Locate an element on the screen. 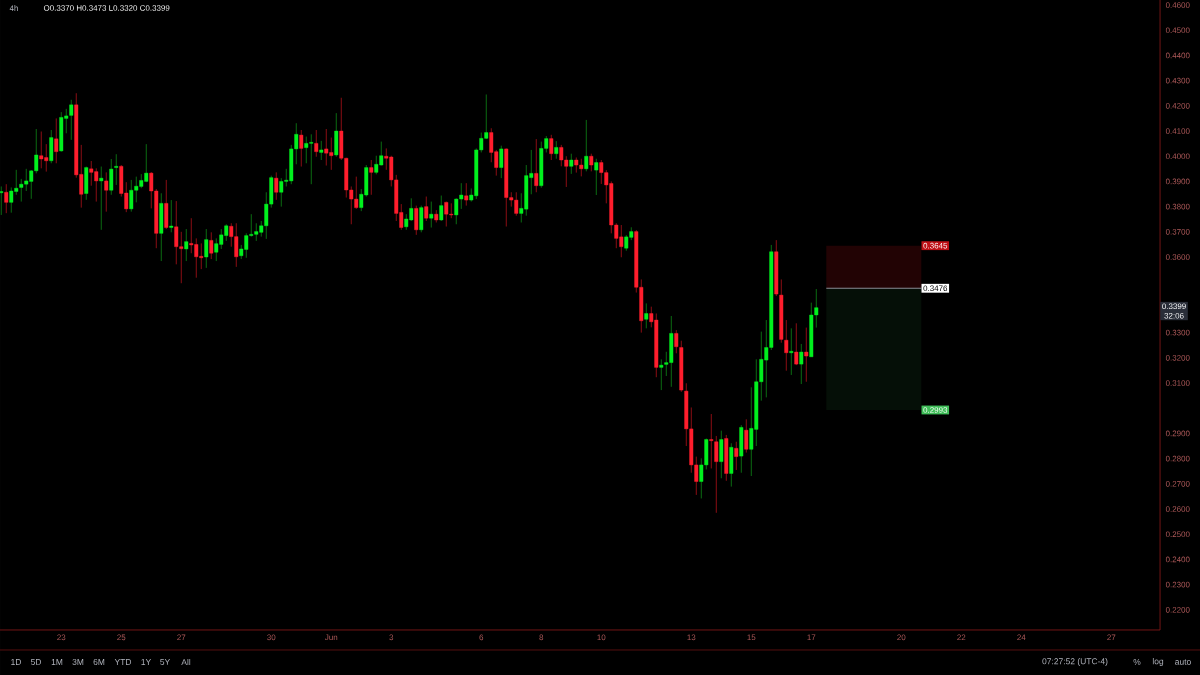  text: 6M is located at coordinates (99, 661).